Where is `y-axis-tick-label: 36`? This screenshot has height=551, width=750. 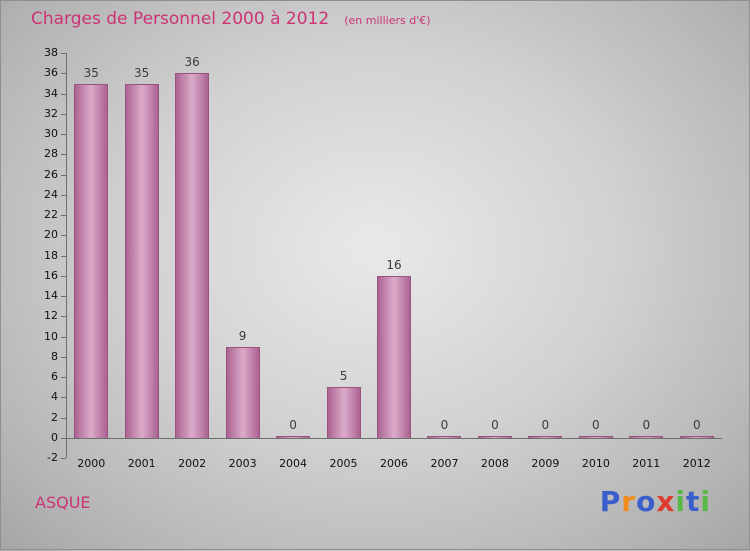
y-axis-tick-label: 36 is located at coordinates (51, 73).